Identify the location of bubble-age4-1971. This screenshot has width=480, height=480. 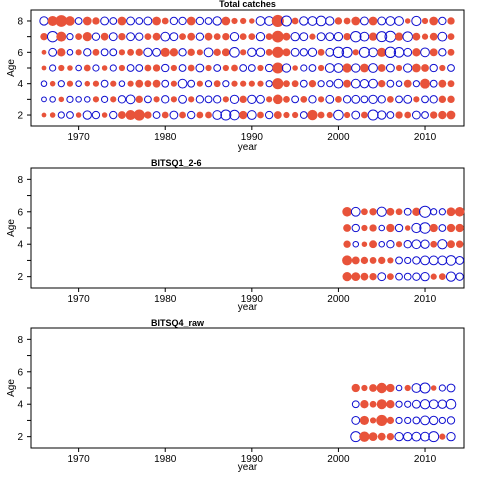
(87, 83).